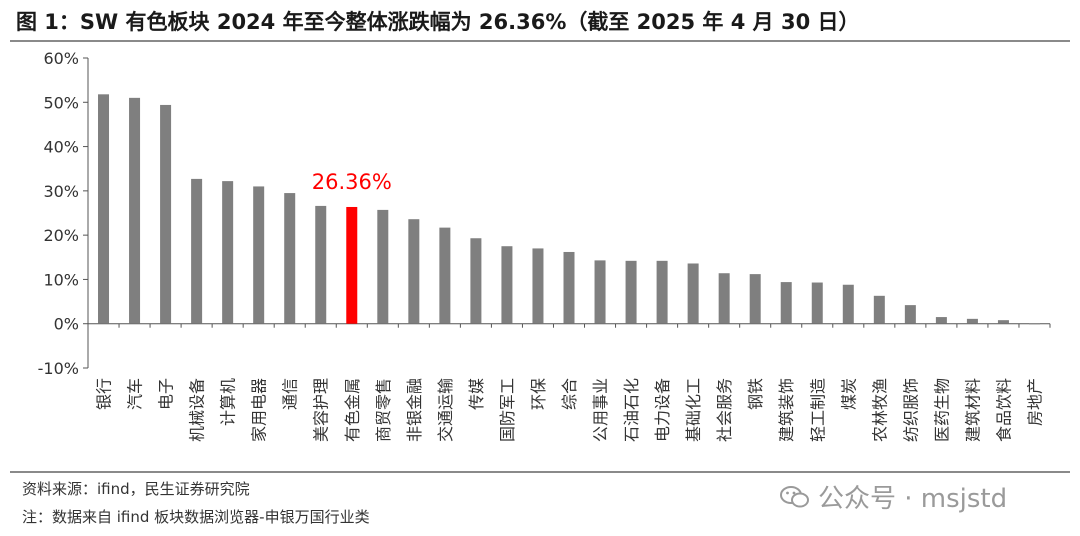  I want to click on watermark: 公众号 · msjstd, so click(893, 496).